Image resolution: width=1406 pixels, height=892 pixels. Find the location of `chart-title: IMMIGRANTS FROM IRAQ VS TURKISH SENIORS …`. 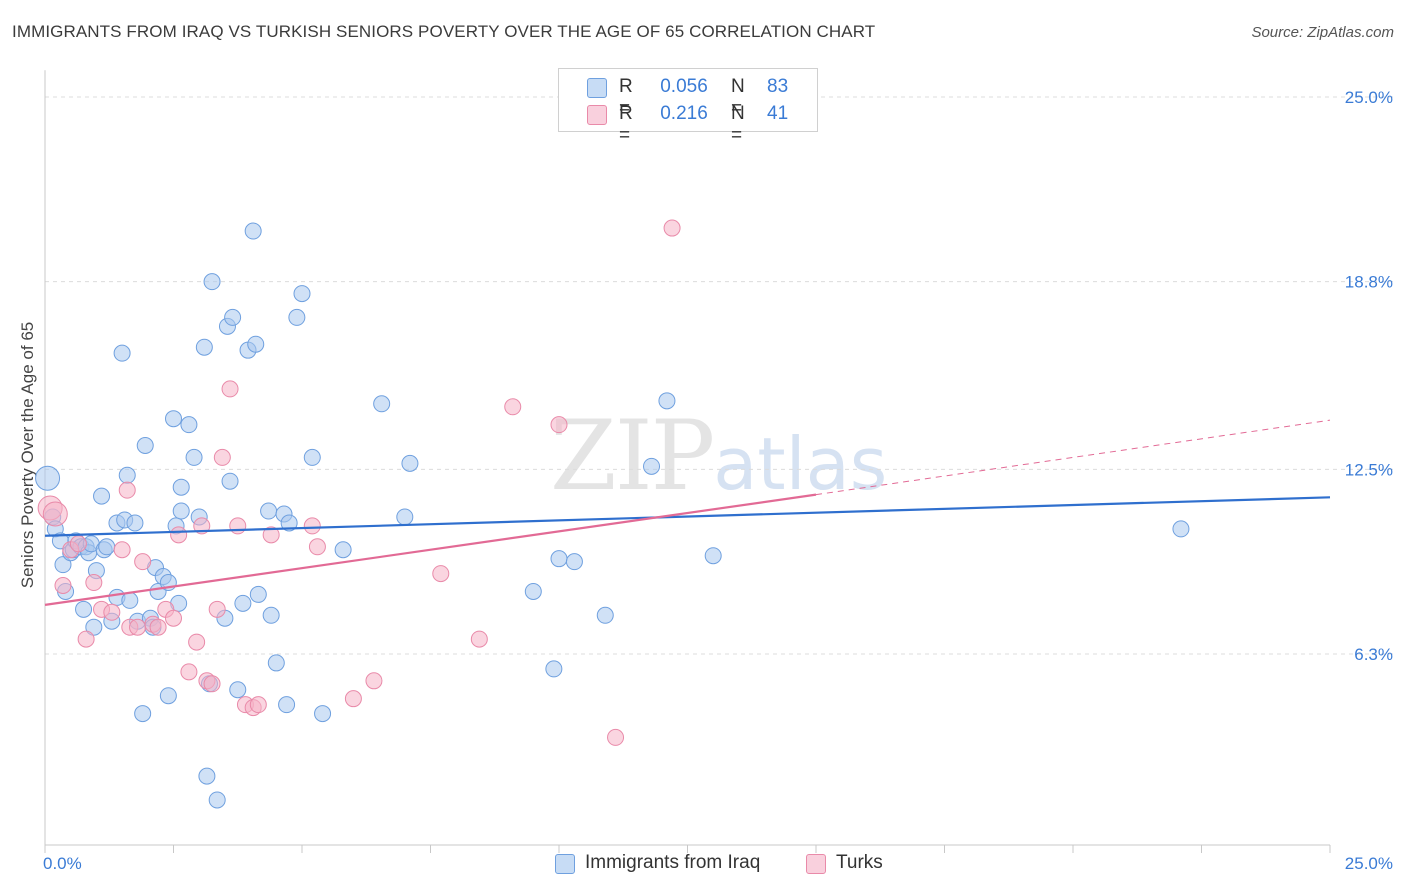

chart-title: IMMIGRANTS FROM IRAQ VS TURKISH SENIORS … is located at coordinates (444, 31).